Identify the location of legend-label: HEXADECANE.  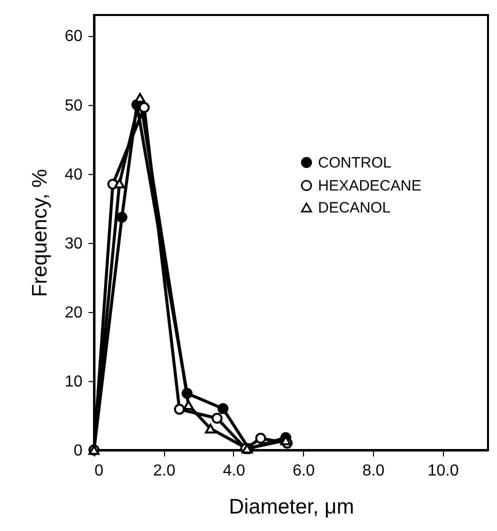
(370, 186).